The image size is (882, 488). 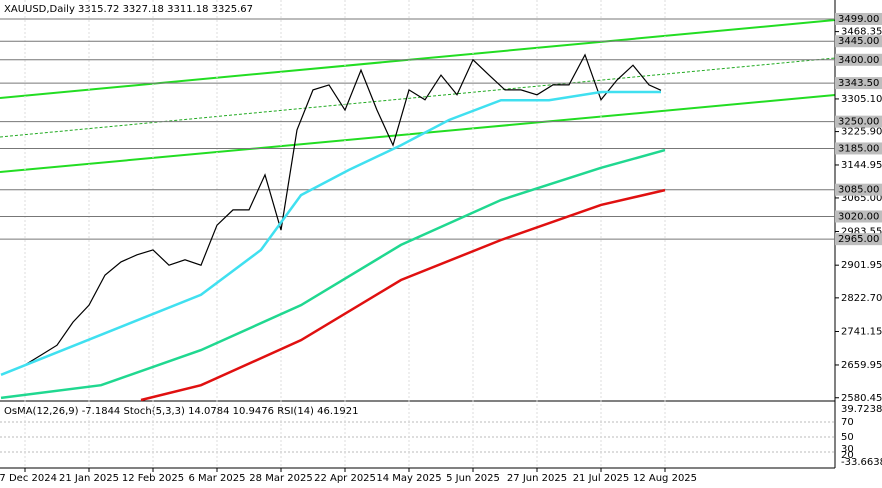 What do you see at coordinates (861, 298) in the screenshot?
I see `y-tick-label: 2822.70` at bounding box center [861, 298].